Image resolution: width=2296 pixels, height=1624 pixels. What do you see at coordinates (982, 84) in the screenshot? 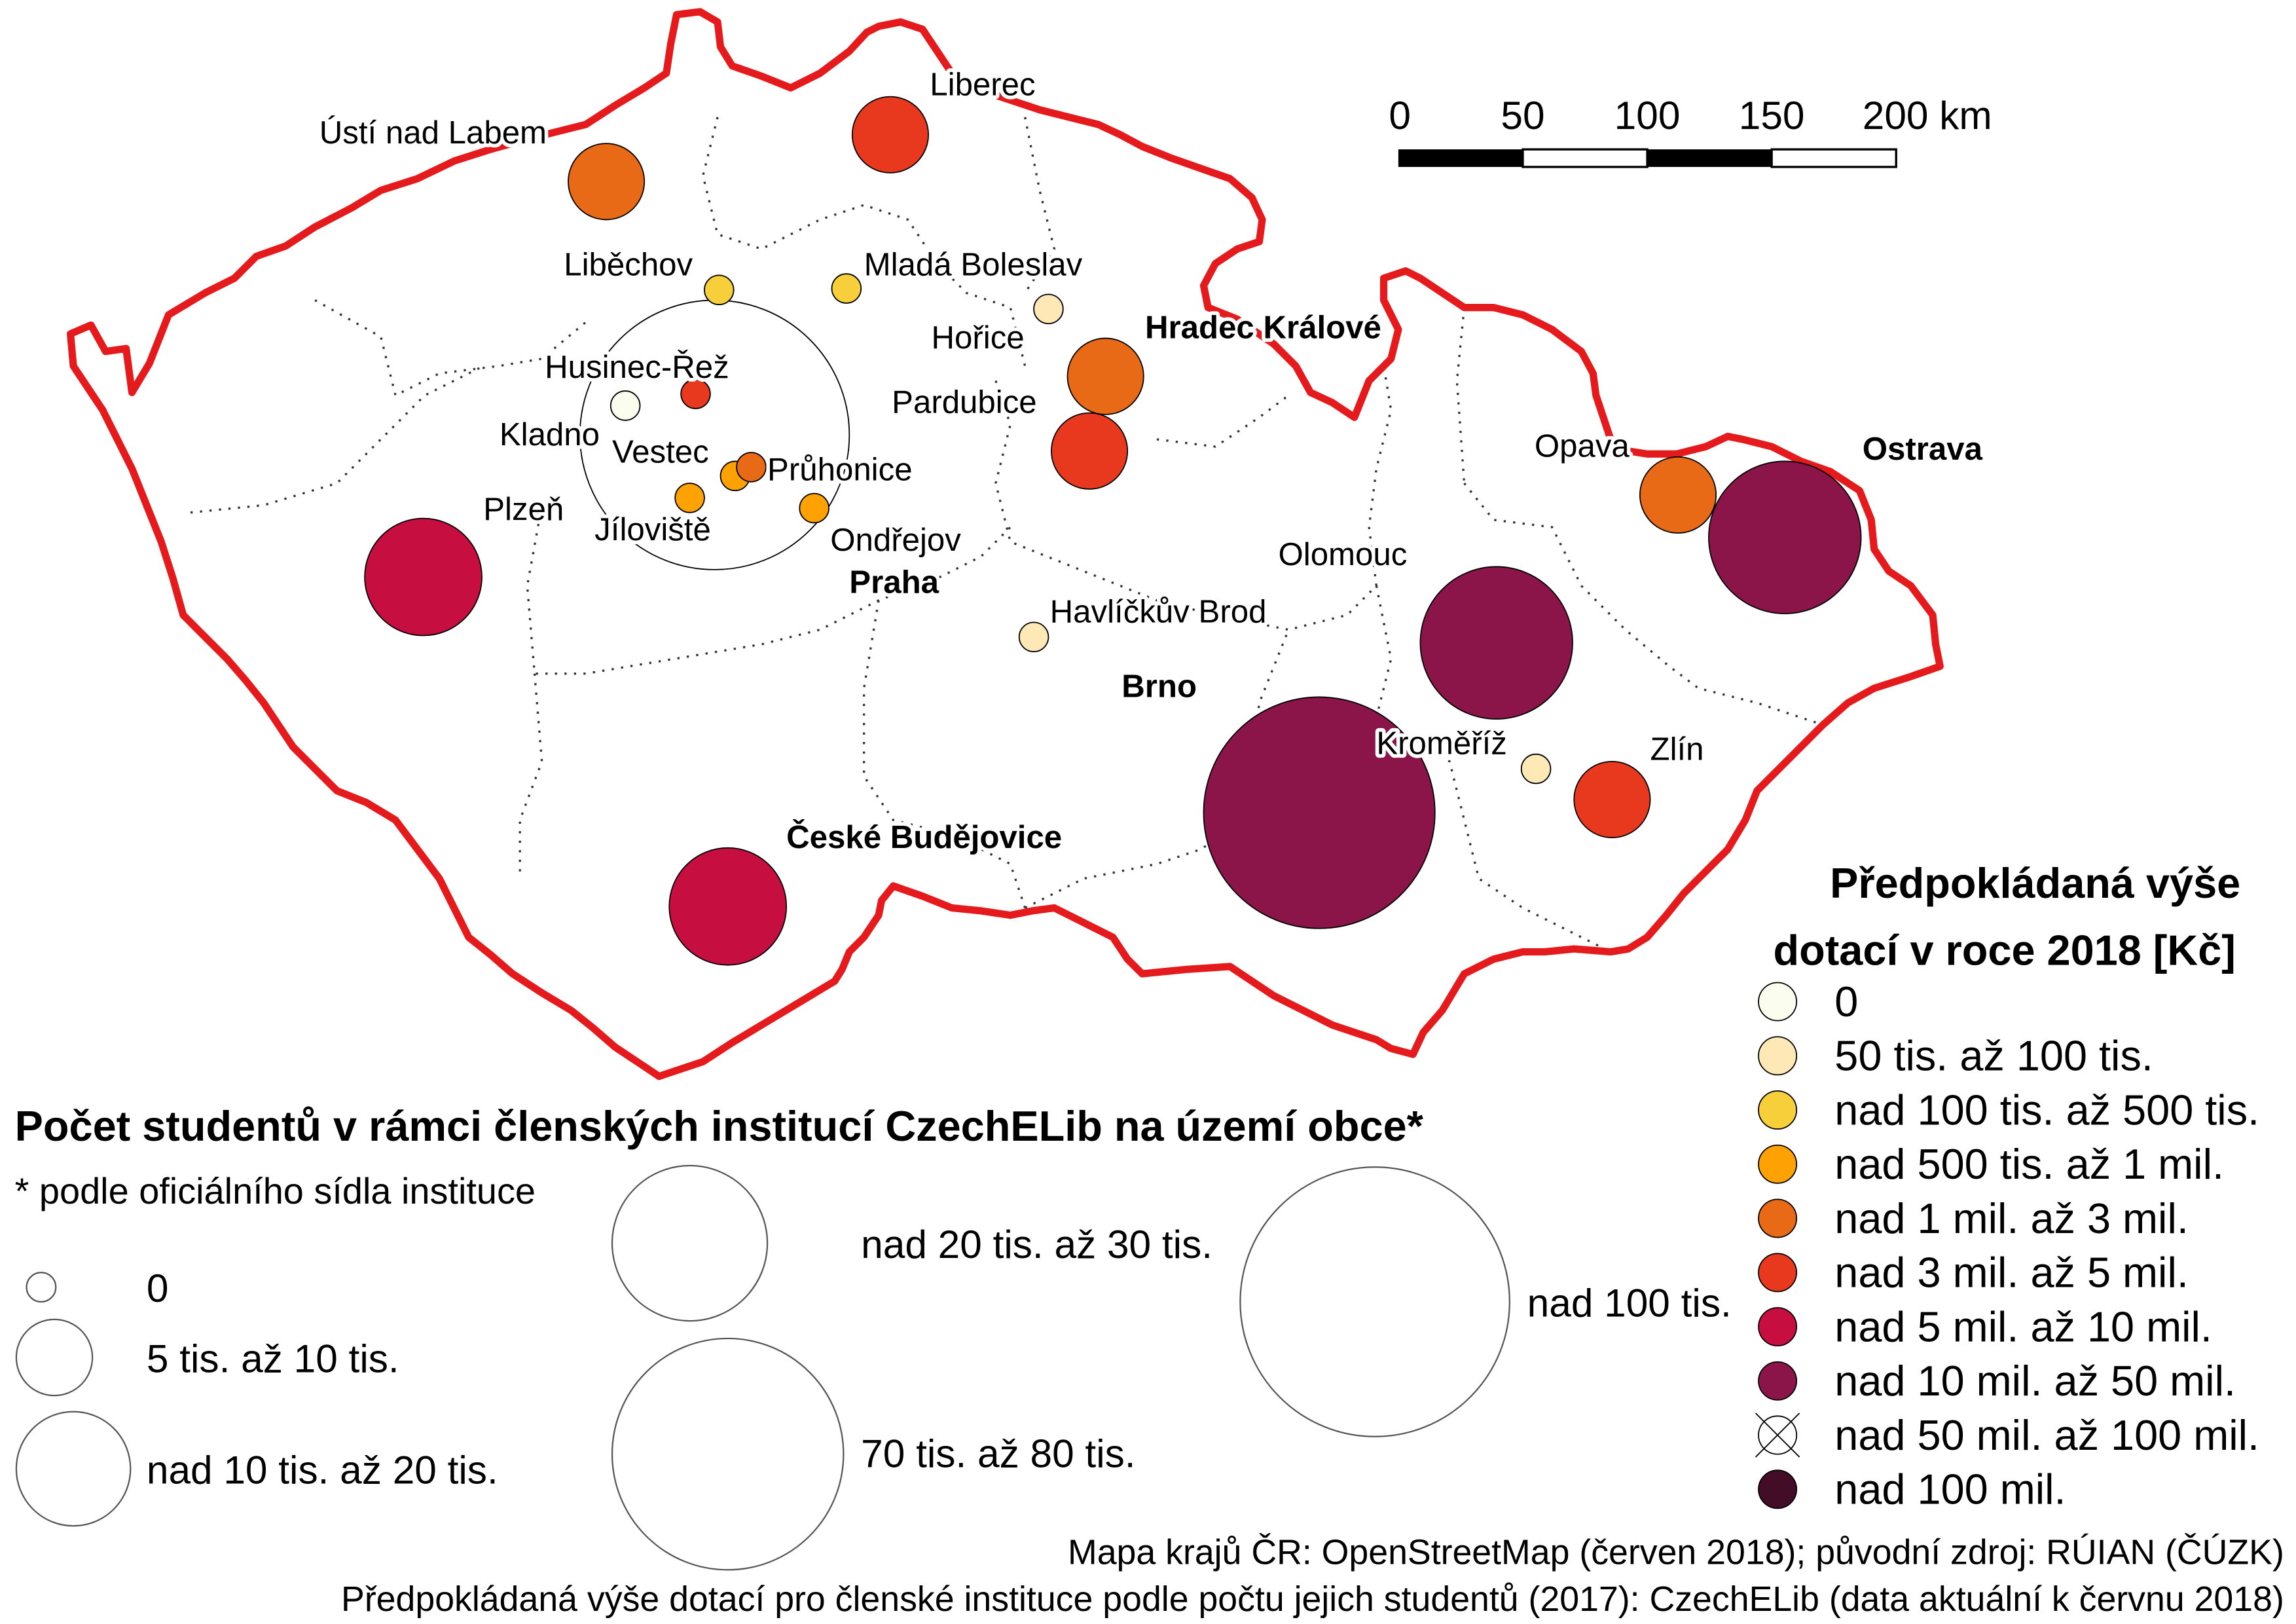
I see `city-label-liberec: Liberec` at bounding box center [982, 84].